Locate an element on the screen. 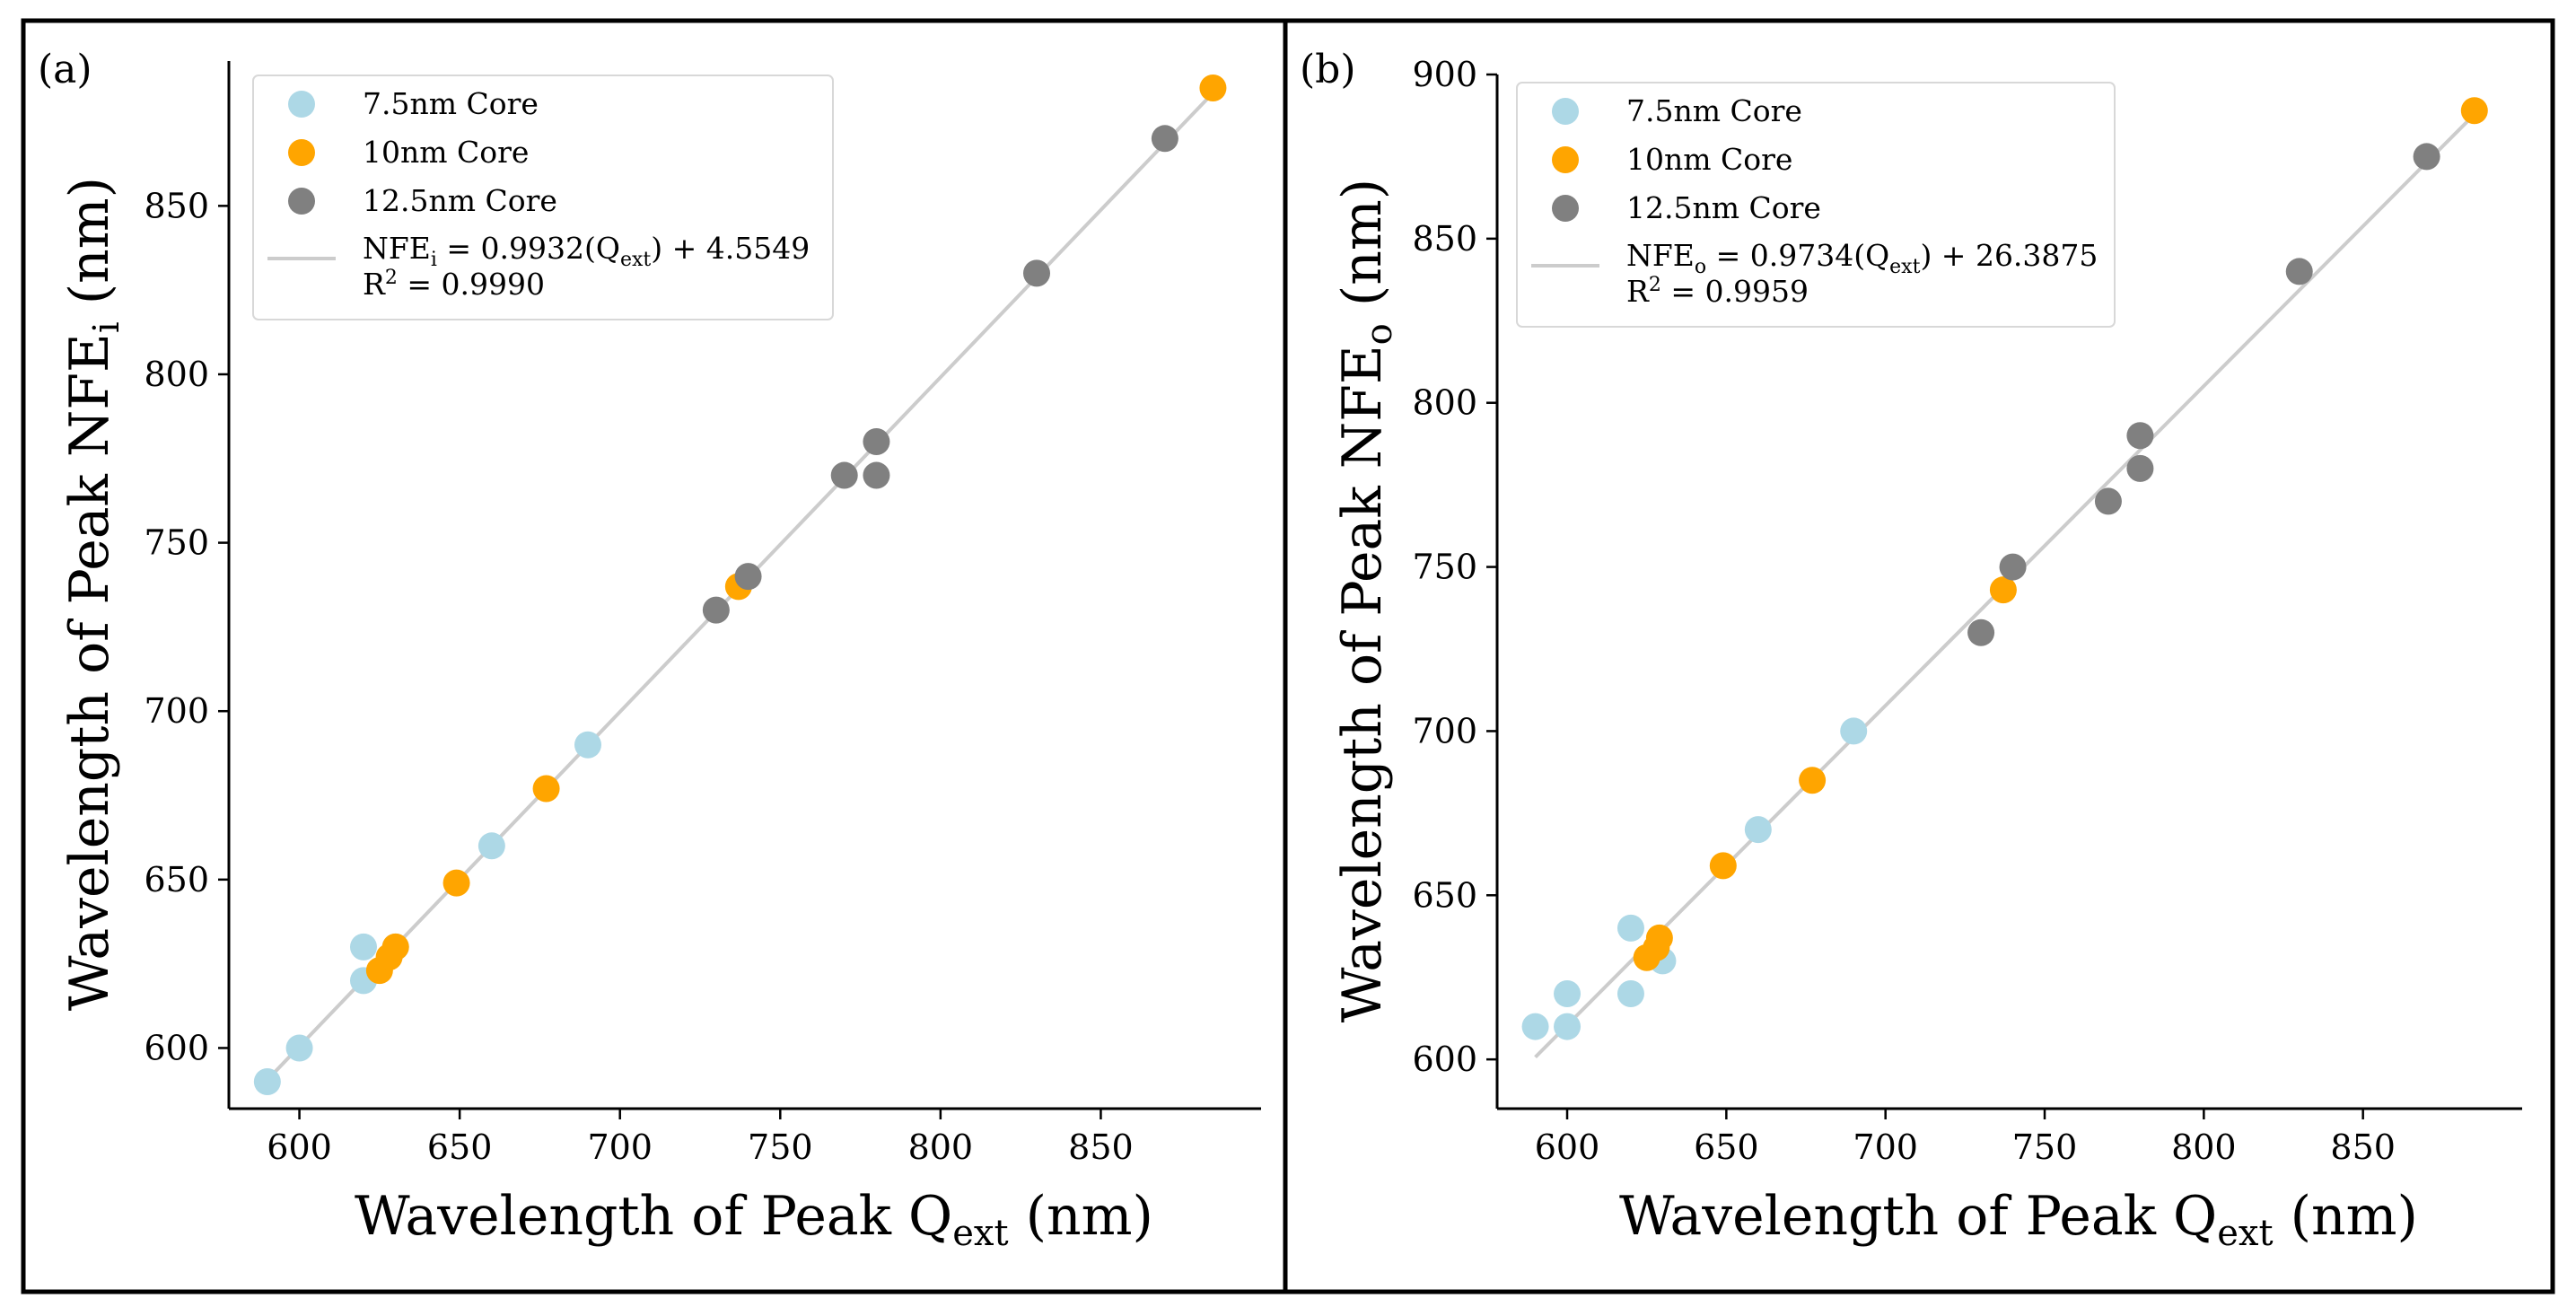 The image size is (2576, 1316). r2-end: = 0.9959 is located at coordinates (1735, 291).